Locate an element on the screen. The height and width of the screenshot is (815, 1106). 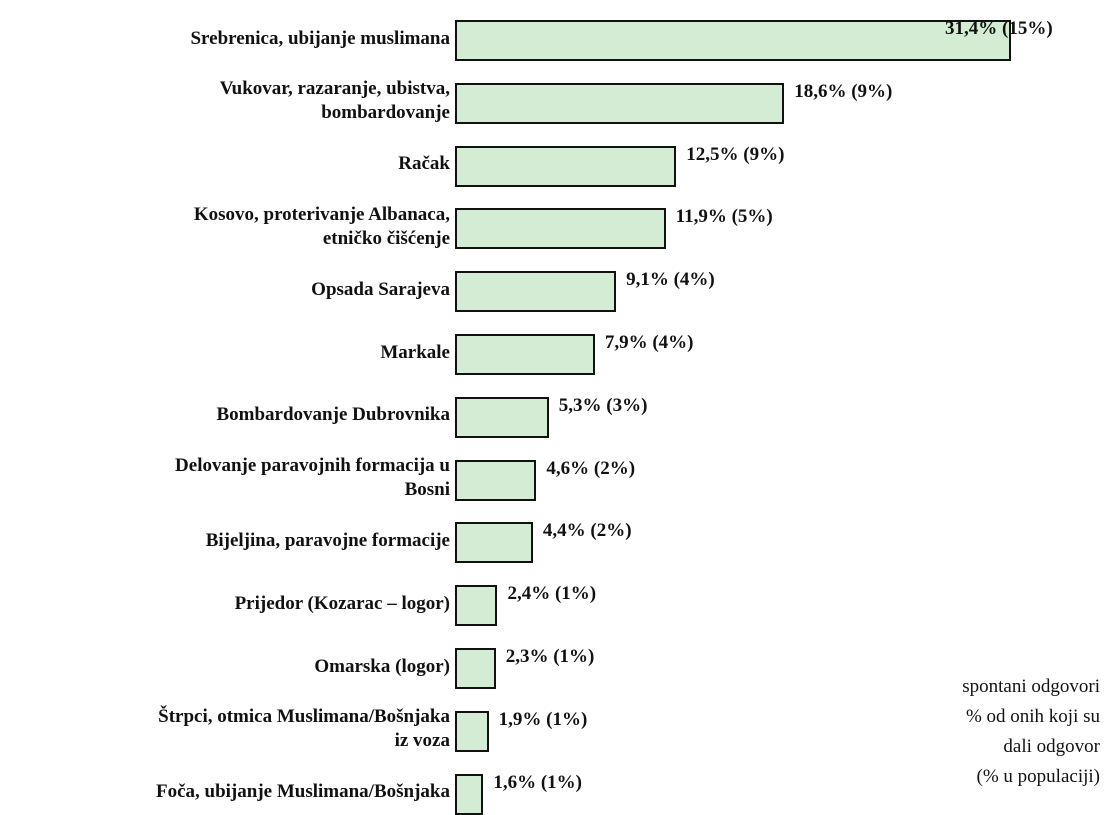
category-label: Bijeljina, paravojne formacije is located at coordinates (327, 540).